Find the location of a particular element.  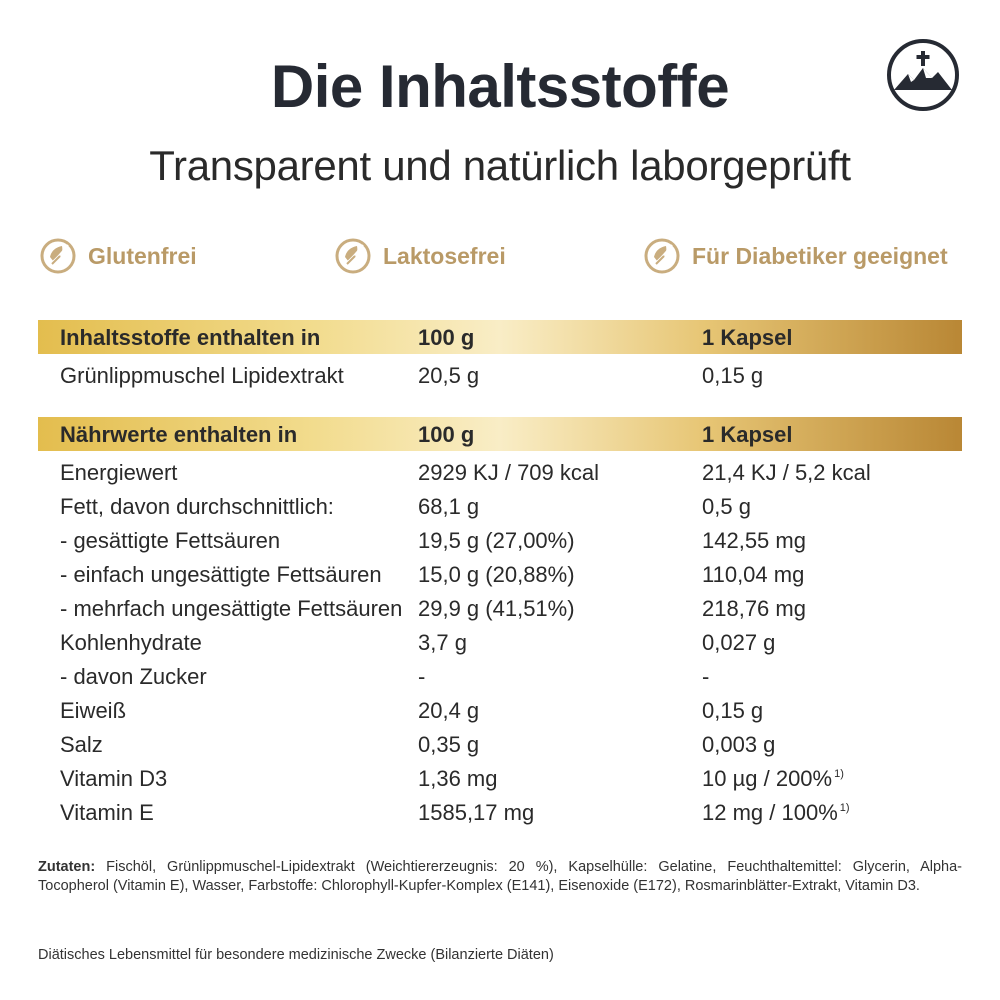

row-value-capsule: 10 µg / 200% 1) is located at coordinates (773, 779).